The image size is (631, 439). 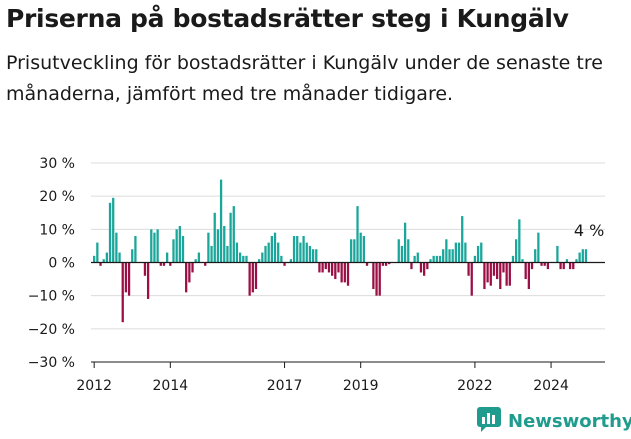 What do you see at coordinates (475, 386) in the screenshot?
I see `x-tick-label: 2022` at bounding box center [475, 386].